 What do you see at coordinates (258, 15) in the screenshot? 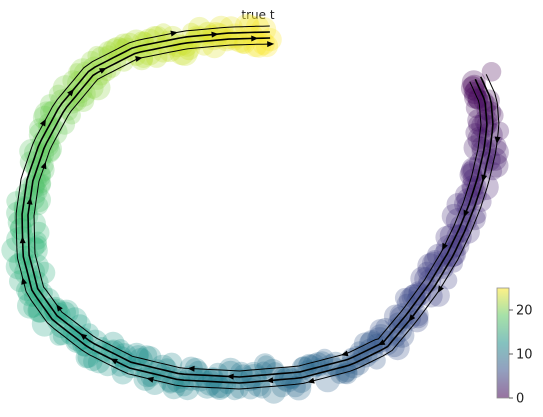
I see `chart-title: true t` at bounding box center [258, 15].